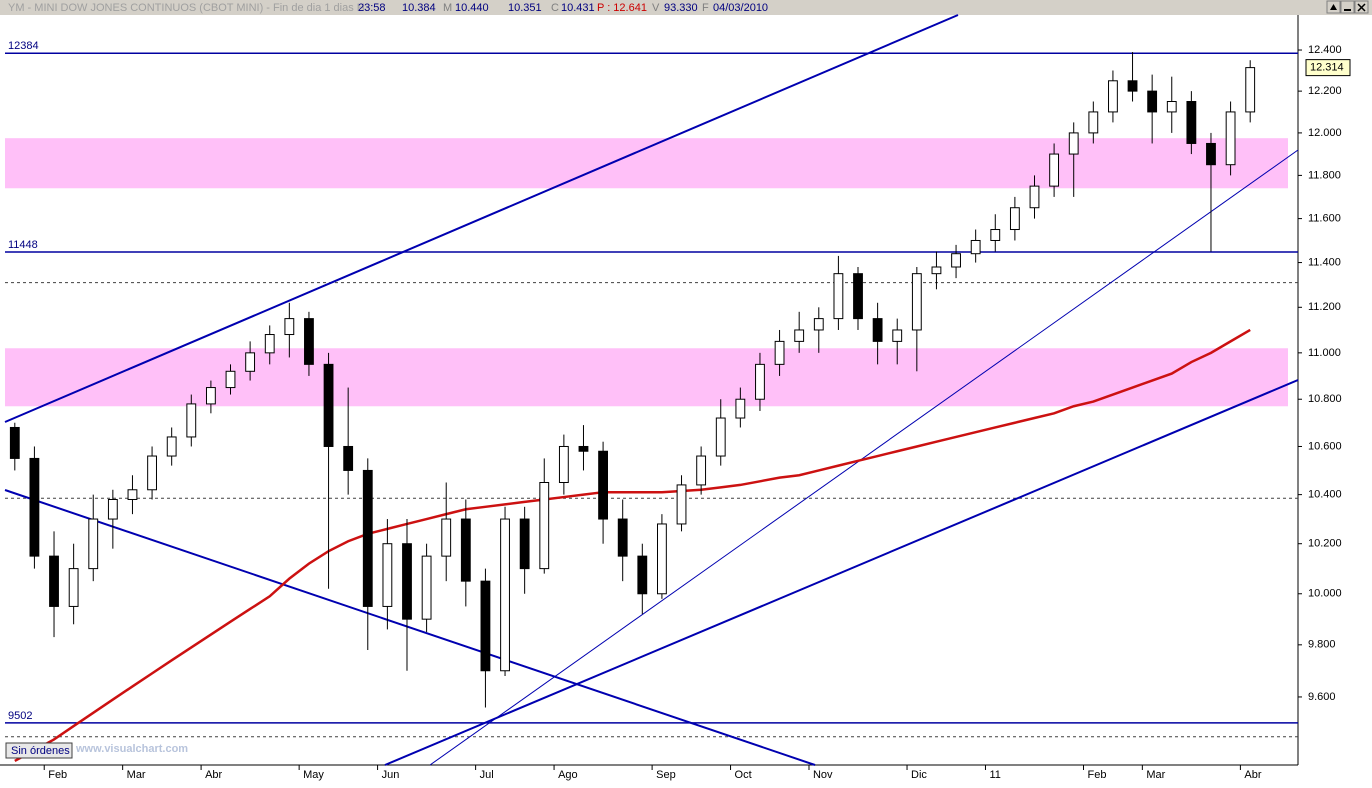 This screenshot has height=788, width=1372. I want to click on y-tick-label: 10.400, so click(1325, 495).